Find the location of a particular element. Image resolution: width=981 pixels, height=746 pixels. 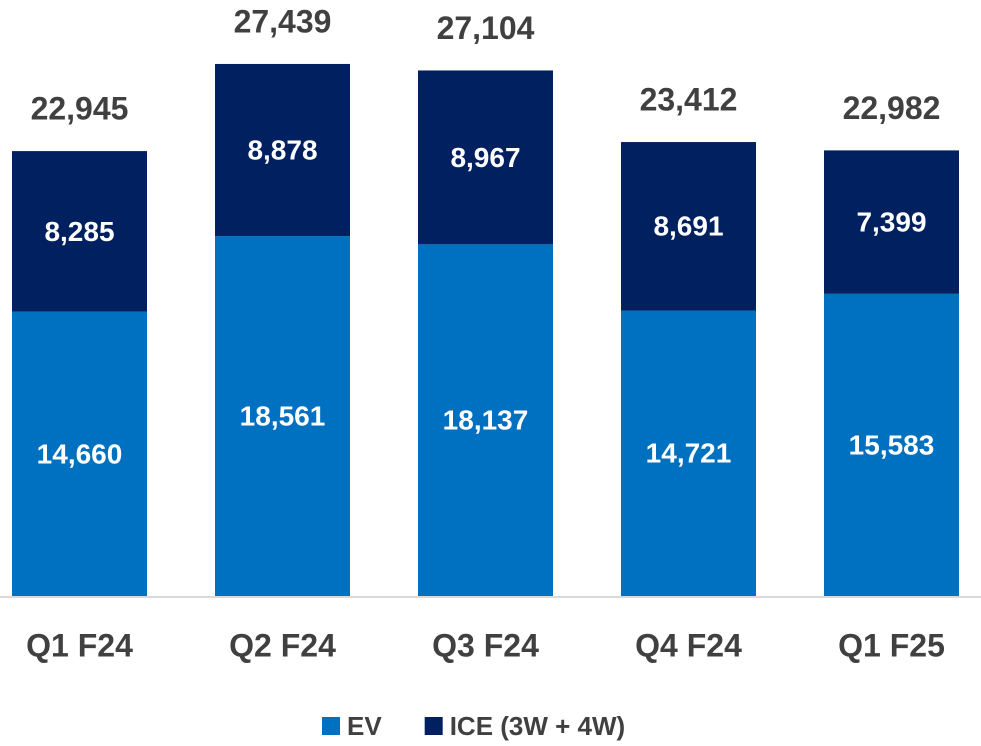

data-label: 18,561 is located at coordinates (283, 415).